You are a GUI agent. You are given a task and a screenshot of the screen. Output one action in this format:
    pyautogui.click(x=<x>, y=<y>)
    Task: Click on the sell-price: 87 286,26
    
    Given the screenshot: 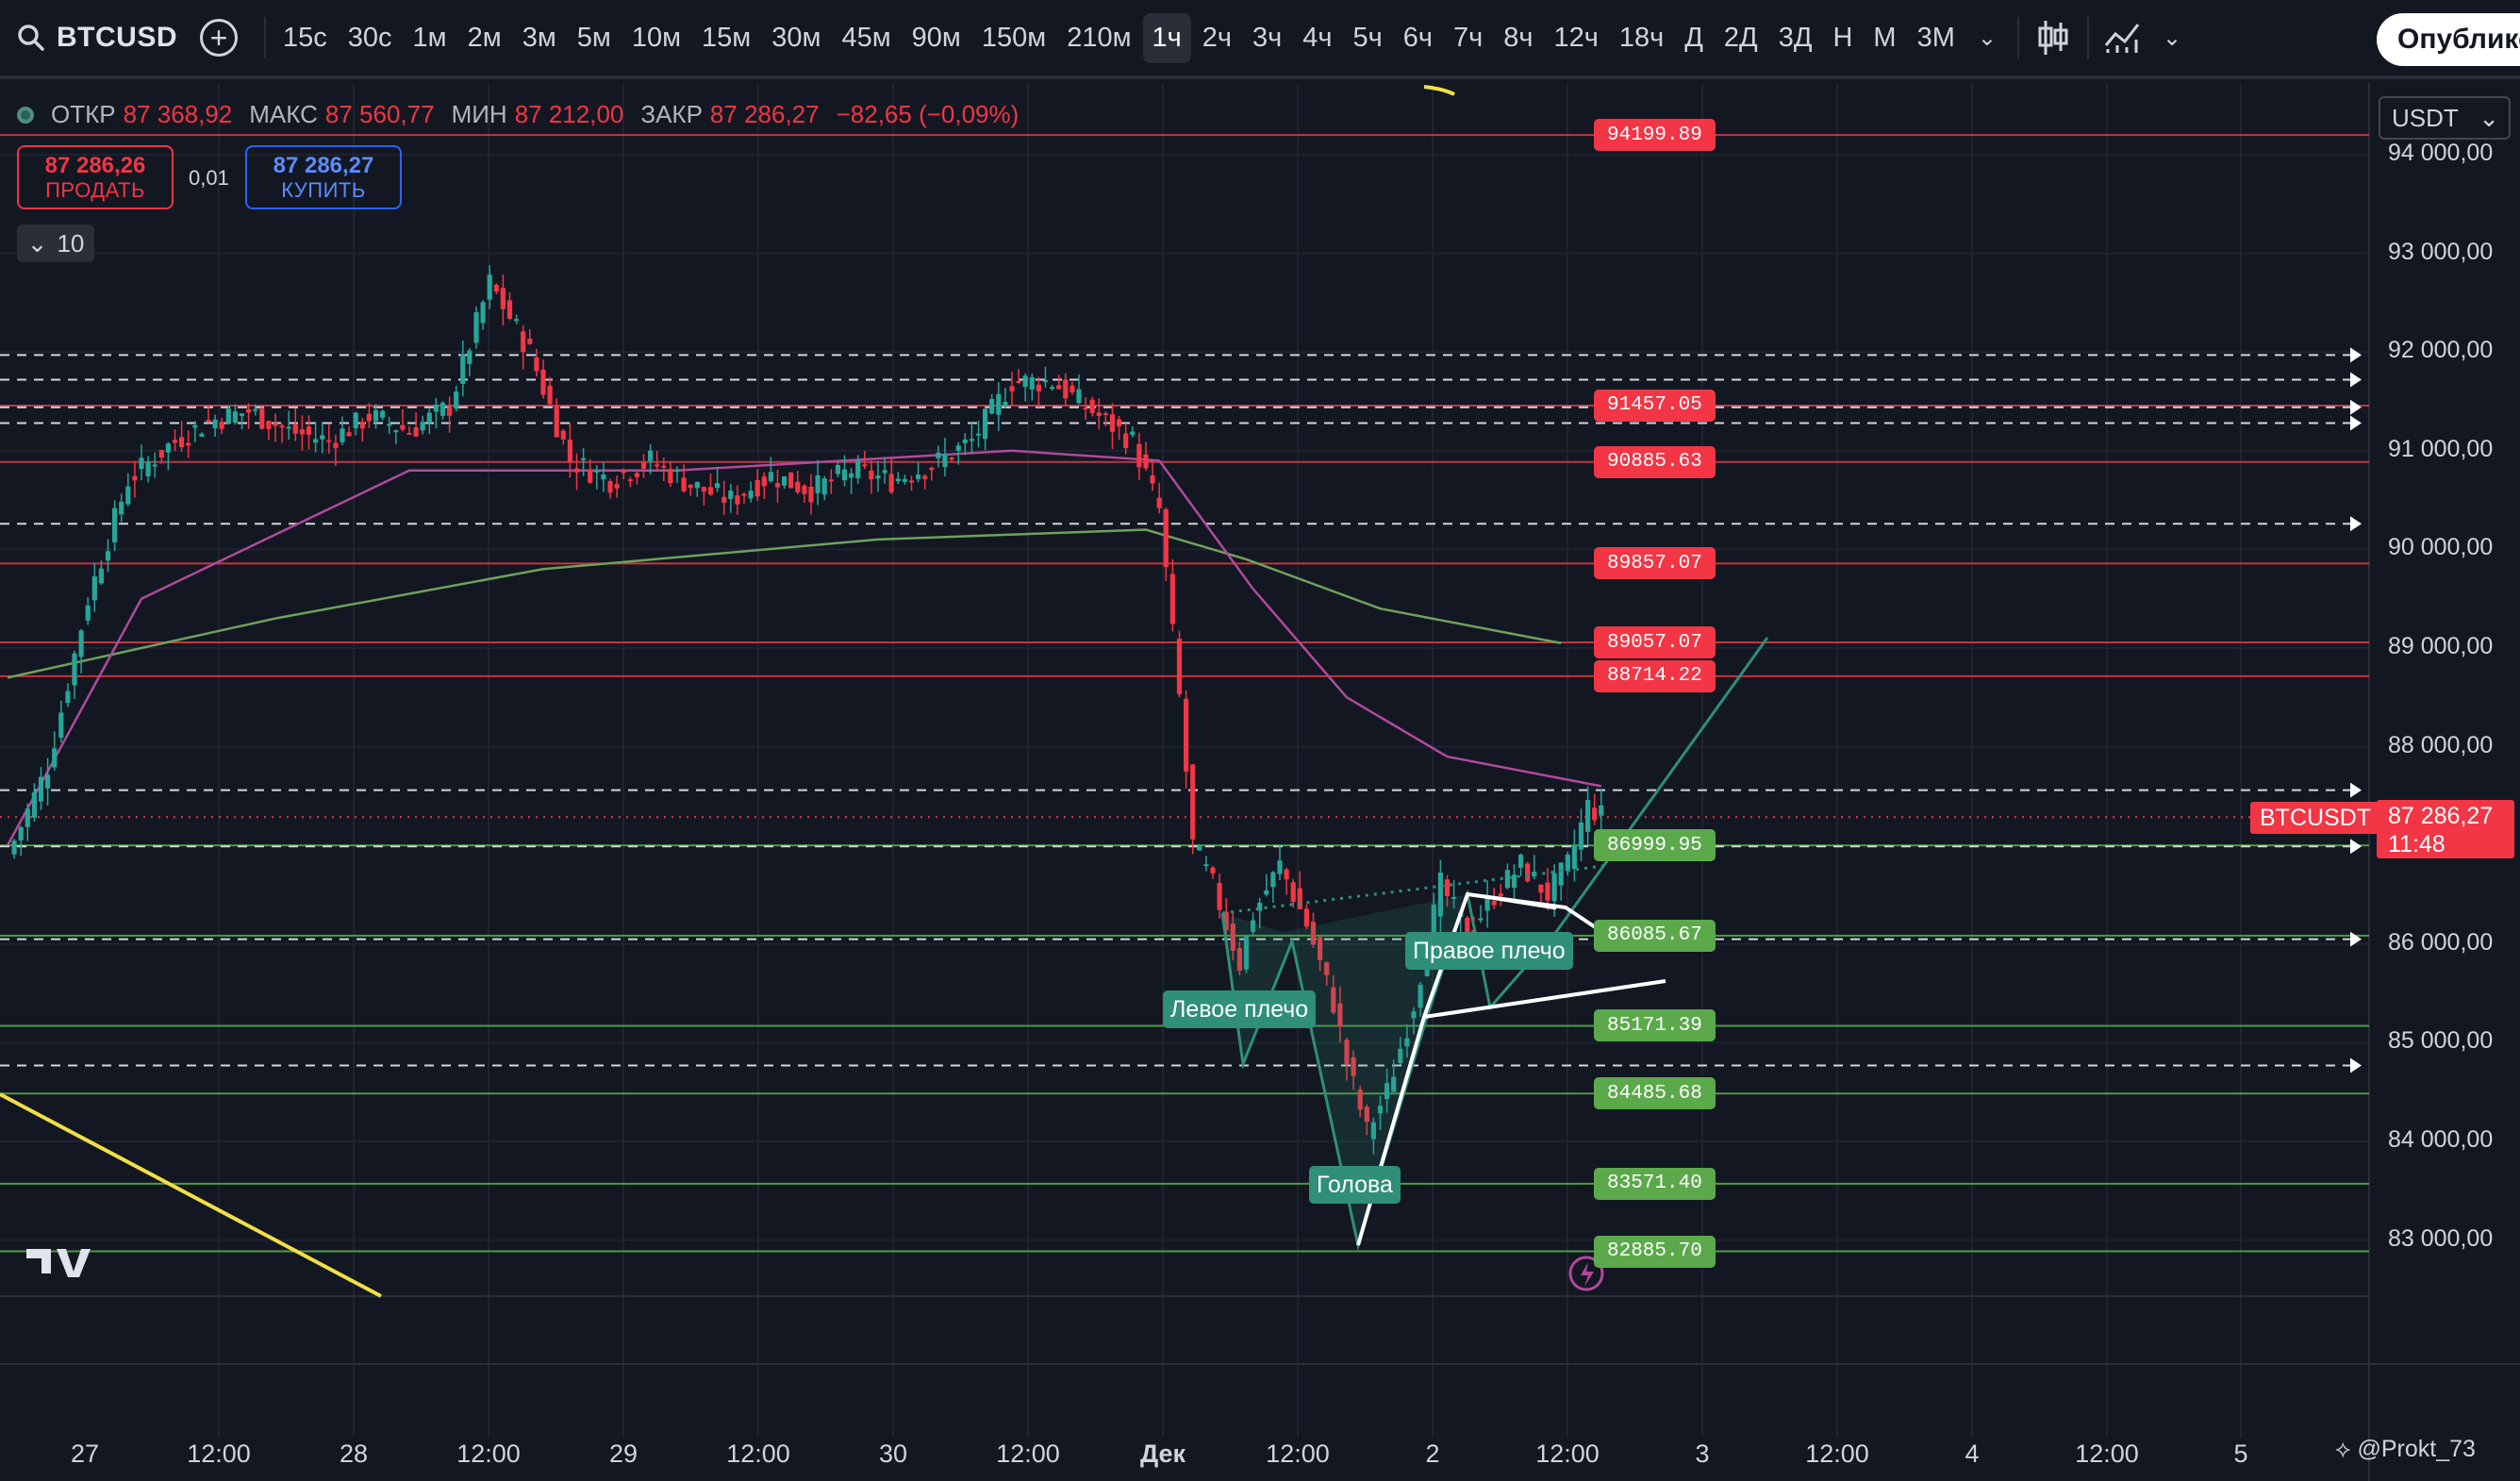 What is the action you would take?
    pyautogui.click(x=95, y=165)
    